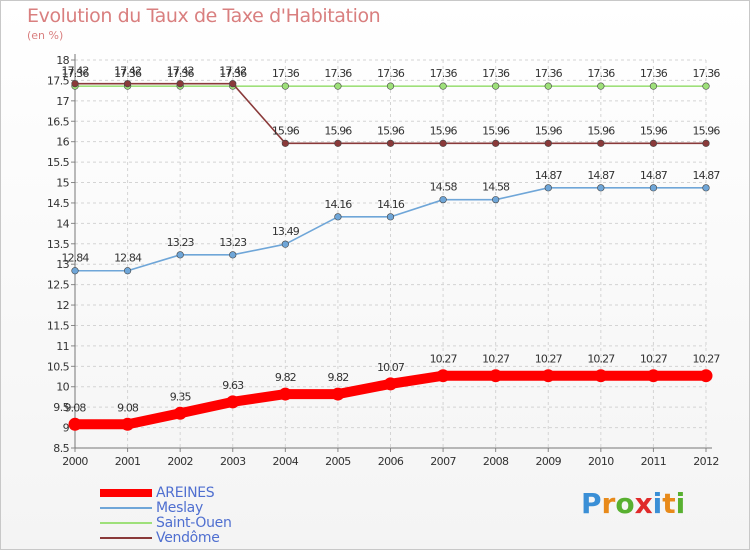  I want to click on data-label-areines: 9.35, so click(181, 396).